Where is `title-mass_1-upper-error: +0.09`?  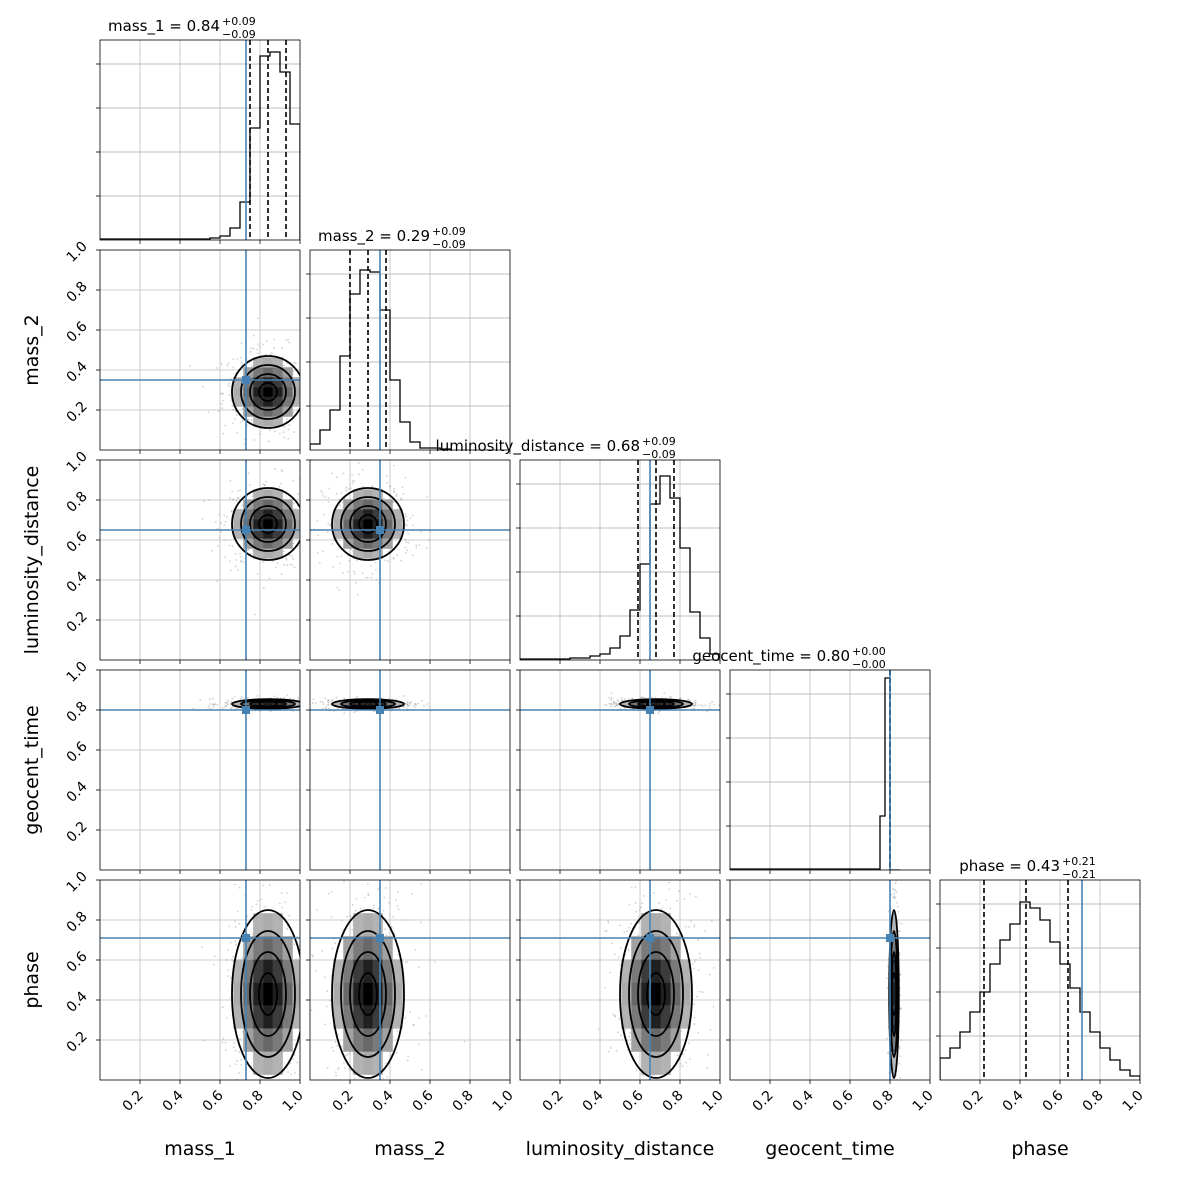
title-mass_1-upper-error: +0.09 is located at coordinates (239, 21).